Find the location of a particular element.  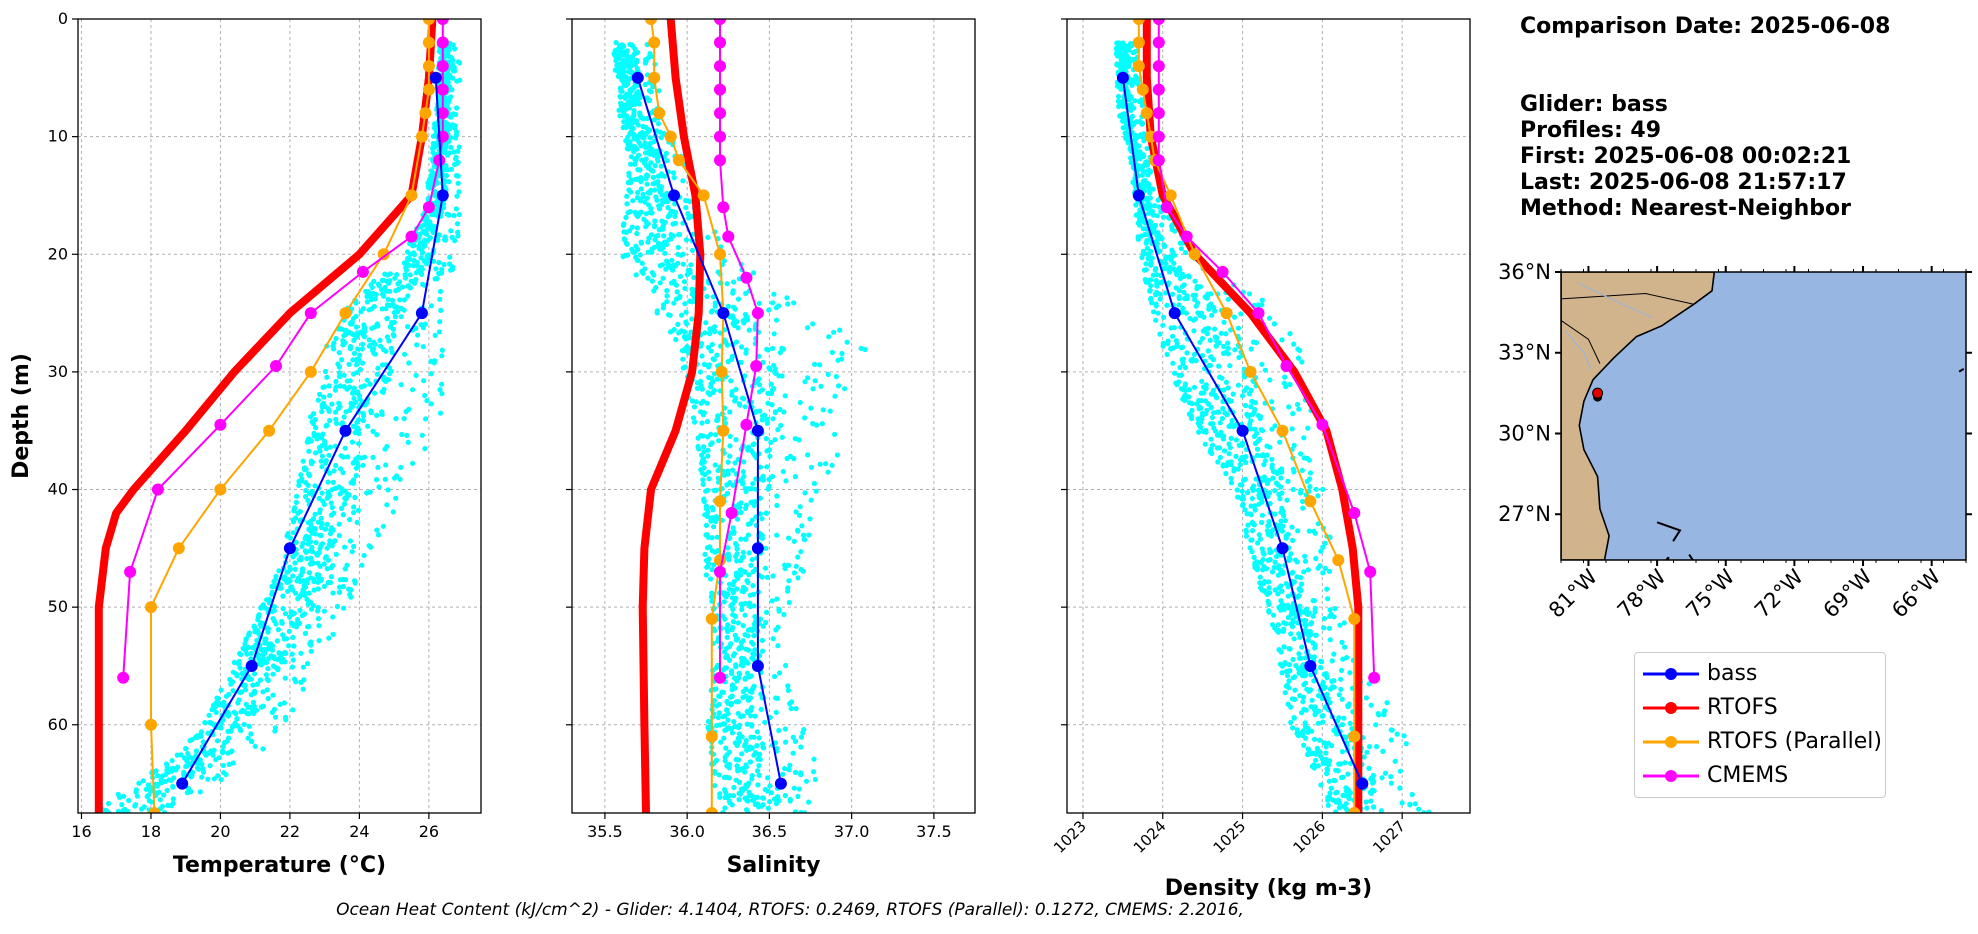

series-rtofs-parallel is located at coordinates (290, 416).